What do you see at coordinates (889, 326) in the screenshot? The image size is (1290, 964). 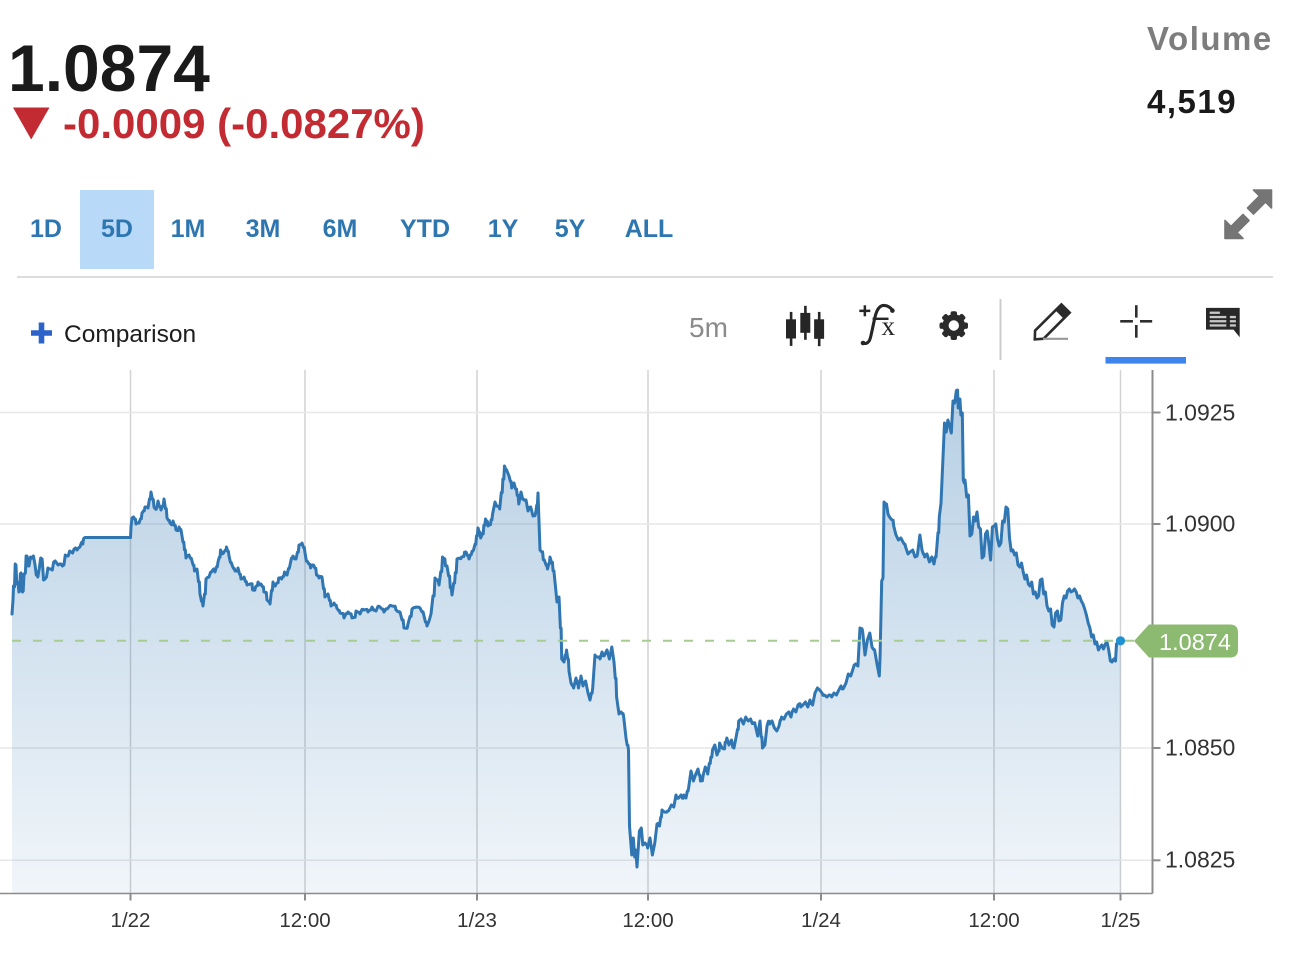 I see `svg-text: x` at bounding box center [889, 326].